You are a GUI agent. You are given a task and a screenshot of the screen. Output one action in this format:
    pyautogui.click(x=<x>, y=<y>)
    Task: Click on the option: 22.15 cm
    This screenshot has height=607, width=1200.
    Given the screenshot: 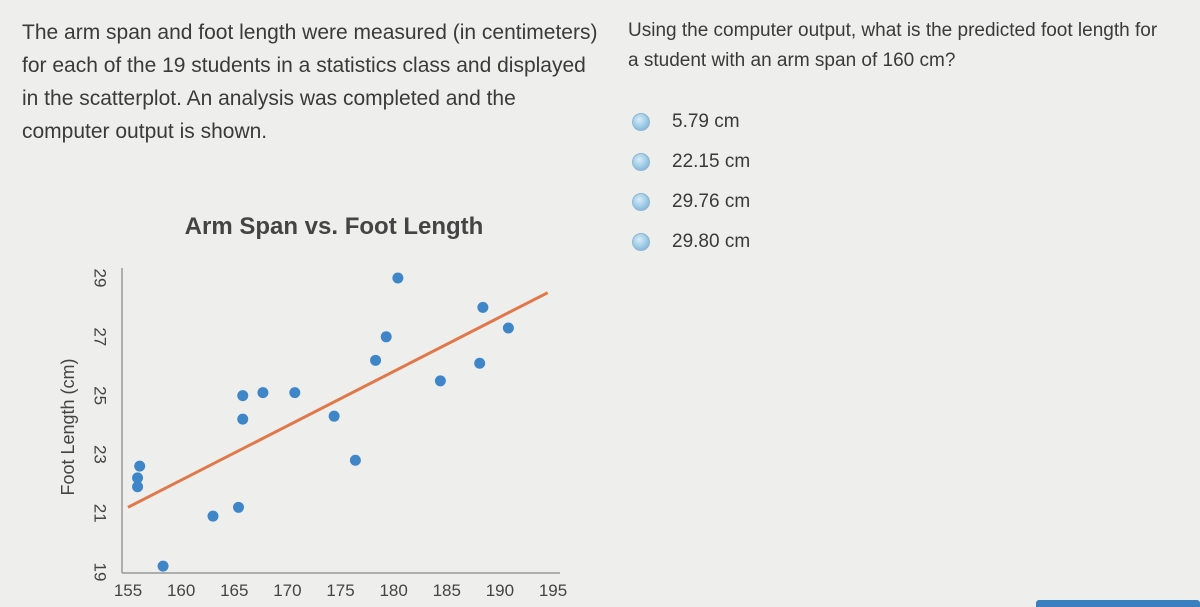 What is the action you would take?
    pyautogui.click(x=691, y=162)
    